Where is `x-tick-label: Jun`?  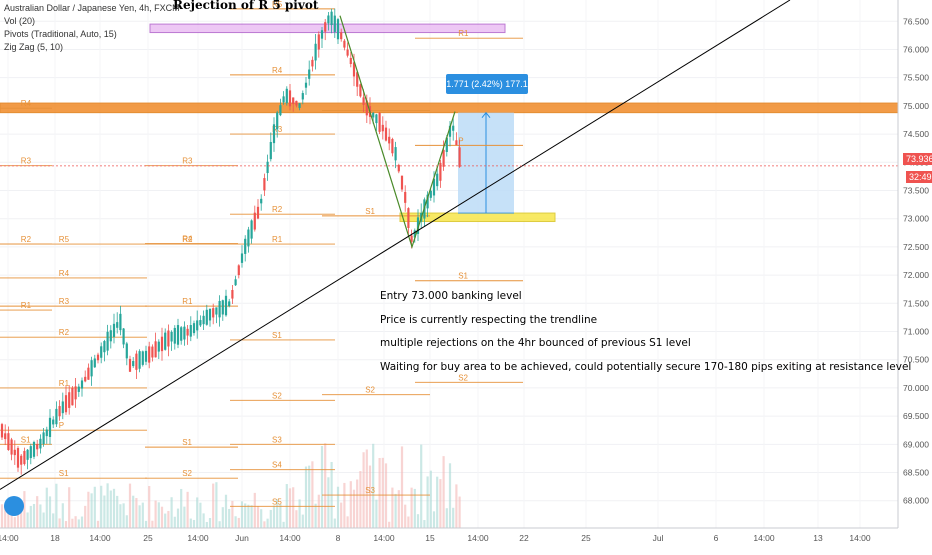
x-tick-label: Jun is located at coordinates (242, 538).